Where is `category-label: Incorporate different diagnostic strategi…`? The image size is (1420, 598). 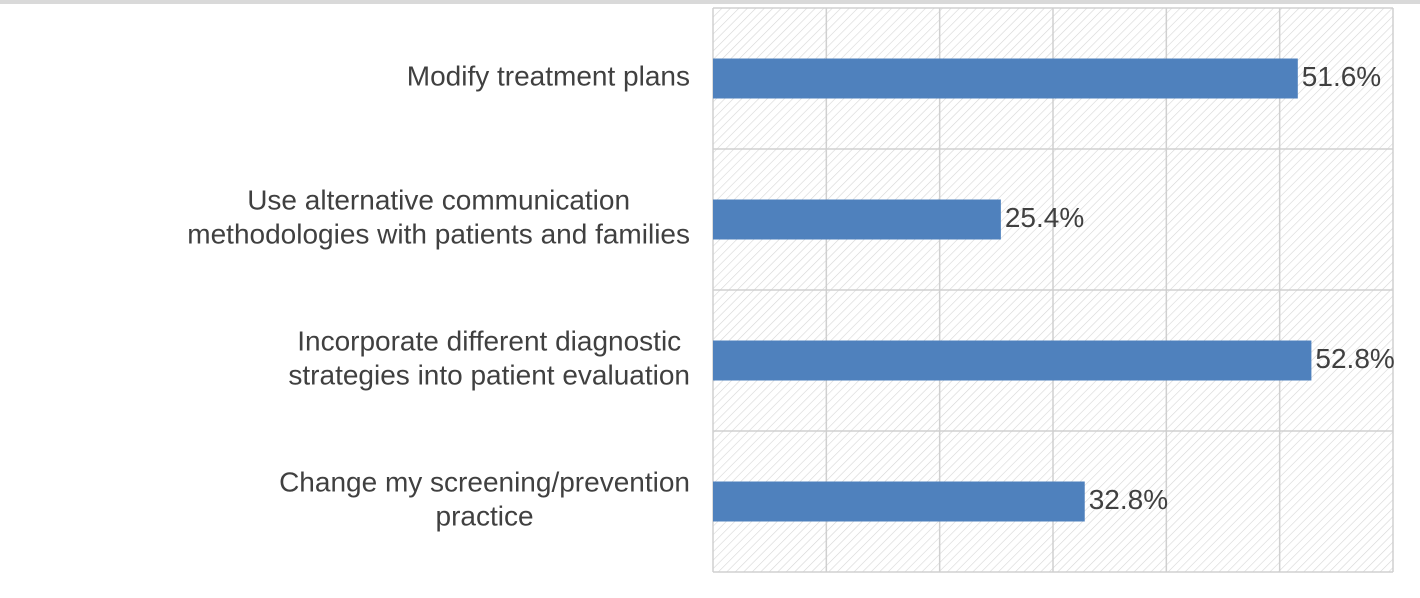
category-label: Incorporate different diagnostic strategi… is located at coordinates (489, 358).